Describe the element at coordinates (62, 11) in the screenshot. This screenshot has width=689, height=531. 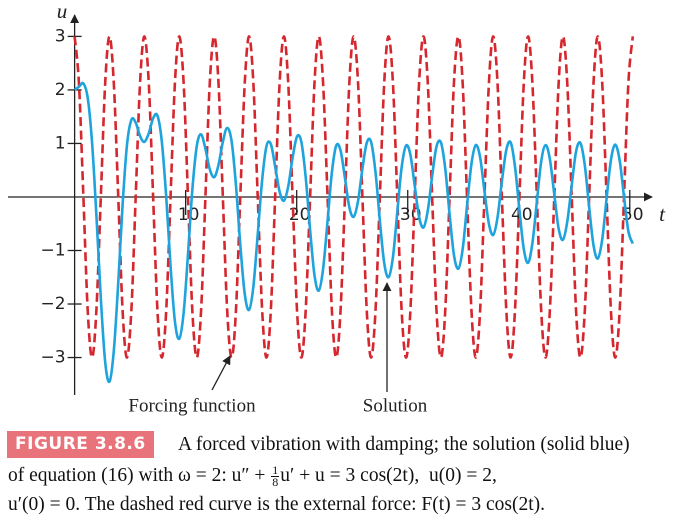
I see `y-axis-label: u` at that location.